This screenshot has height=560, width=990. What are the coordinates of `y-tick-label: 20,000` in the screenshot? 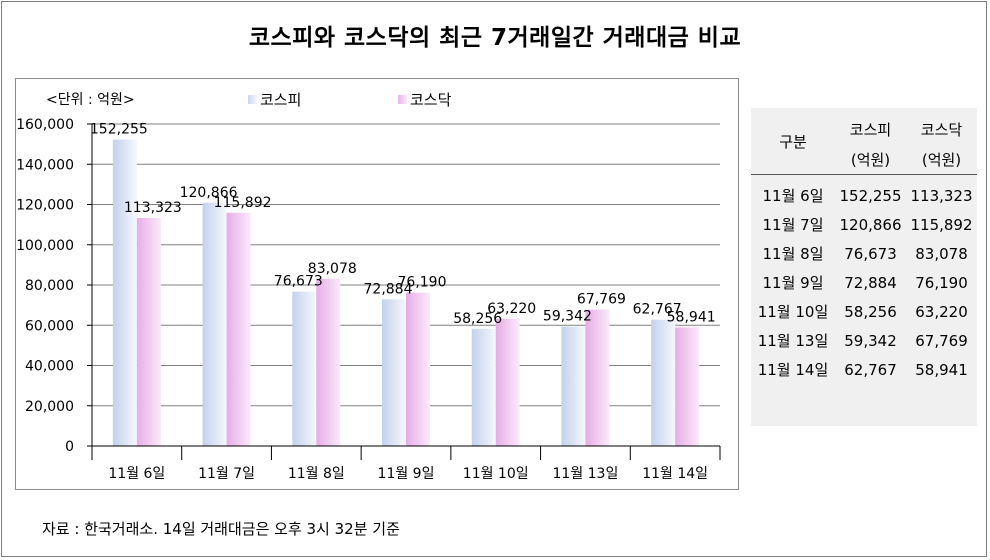 It's located at (49, 407).